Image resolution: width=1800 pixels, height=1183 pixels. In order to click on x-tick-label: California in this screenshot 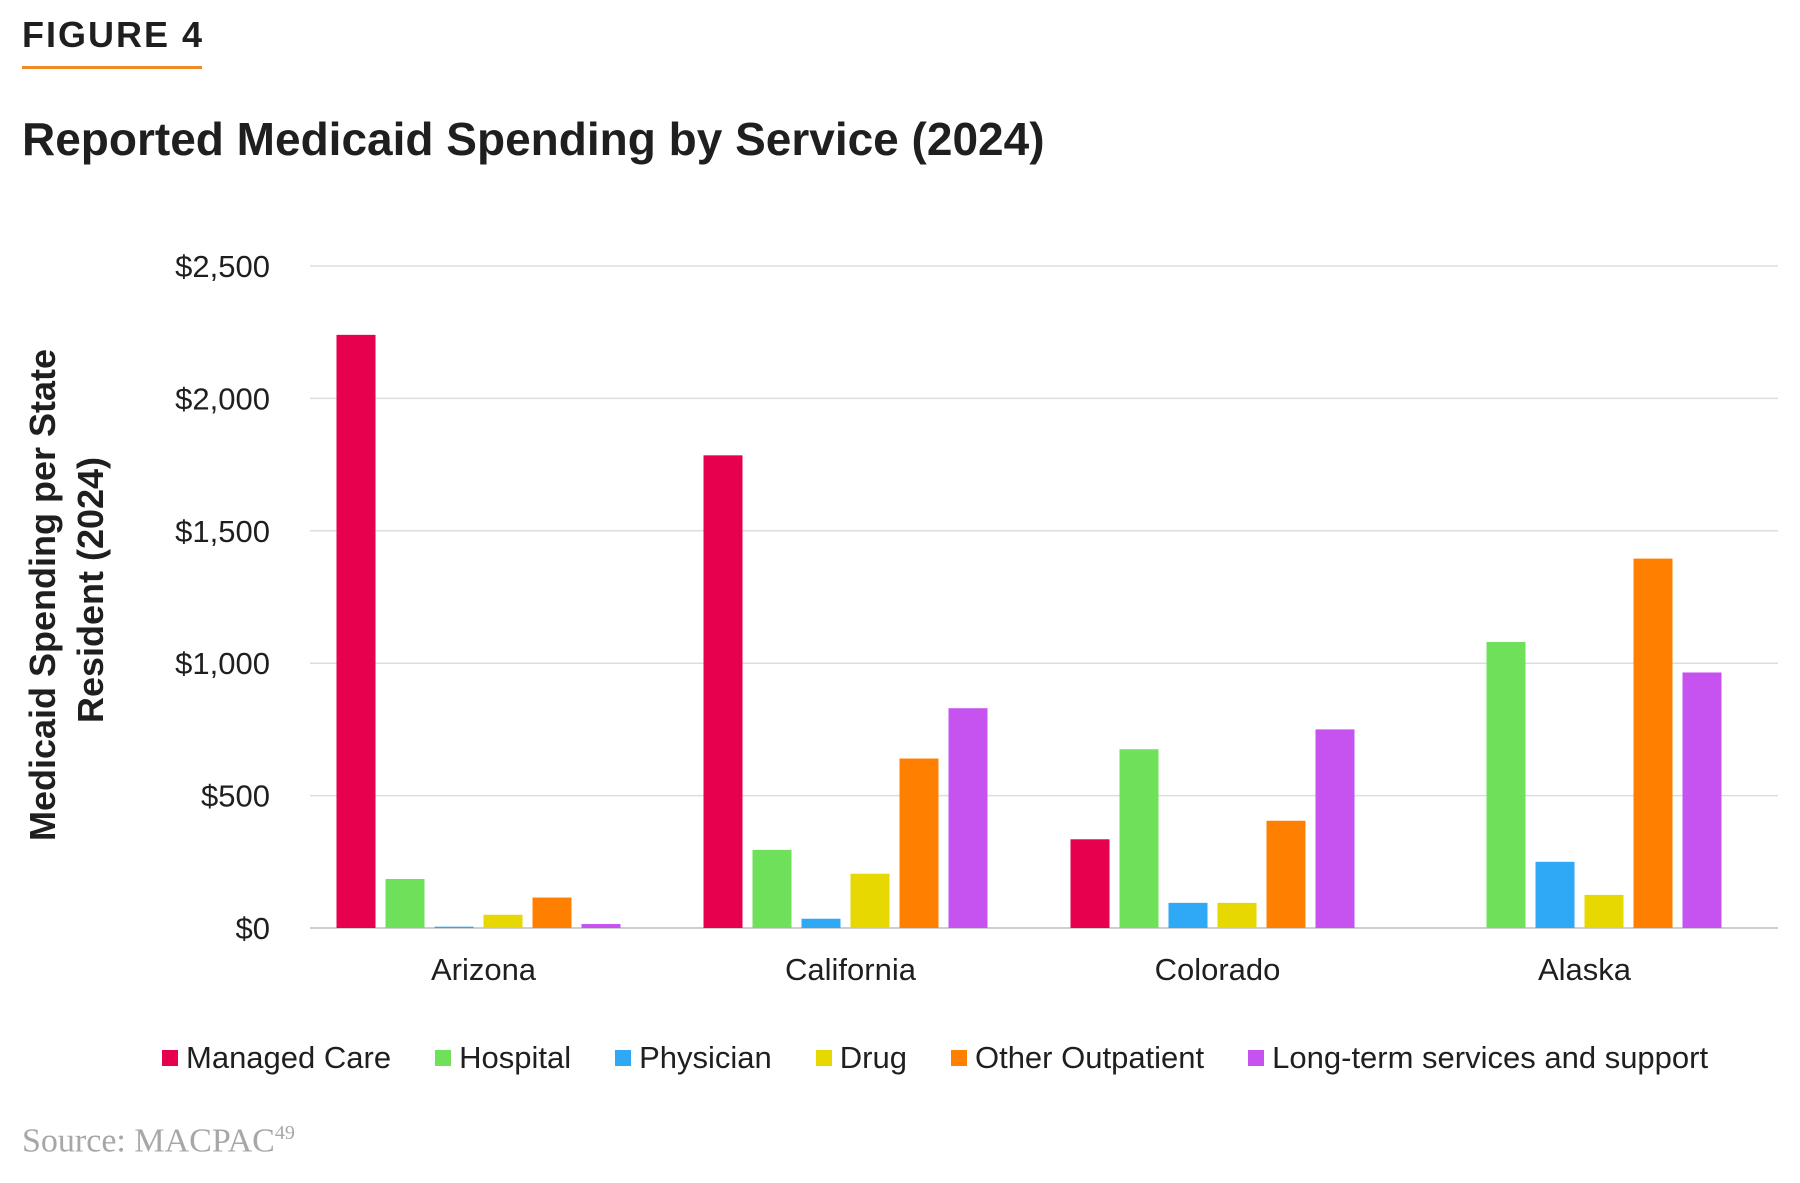, I will do `click(851, 969)`.